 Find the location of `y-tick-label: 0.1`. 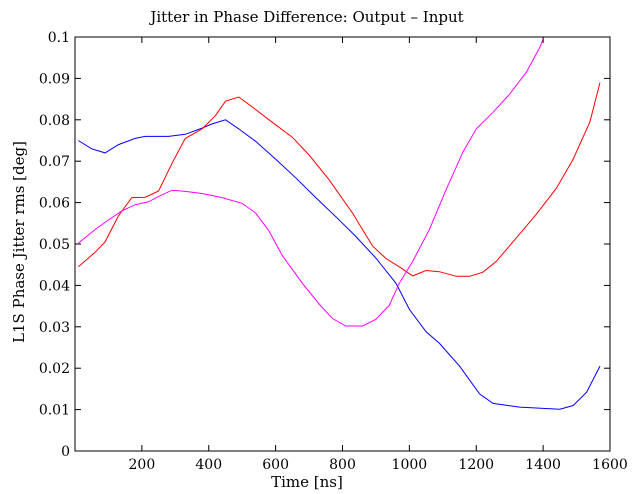

y-tick-label: 0.1 is located at coordinates (59, 38).